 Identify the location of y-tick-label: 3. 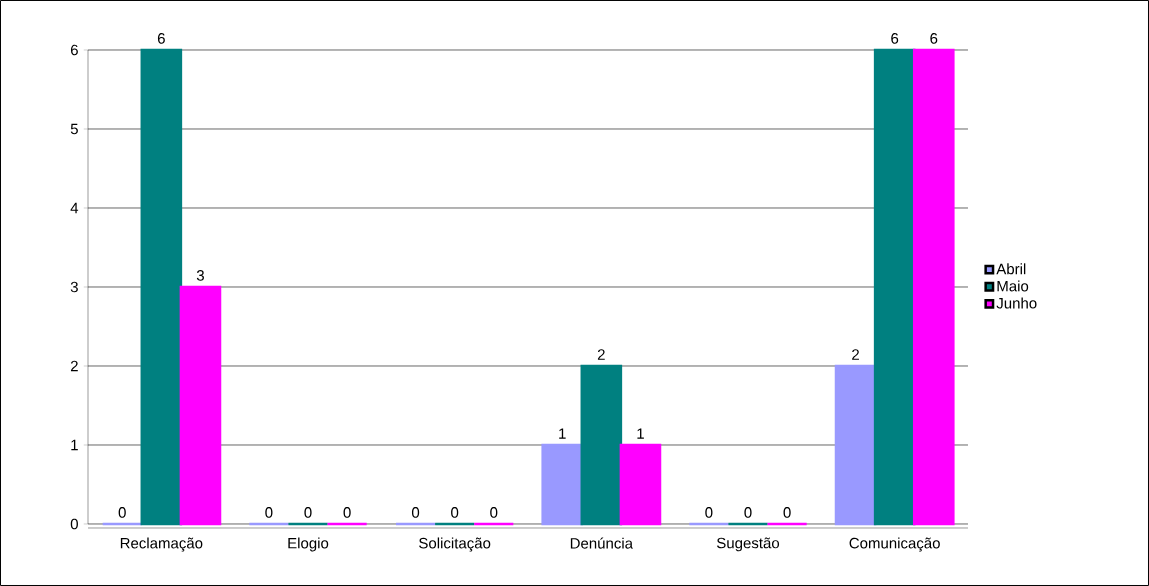
(74, 287).